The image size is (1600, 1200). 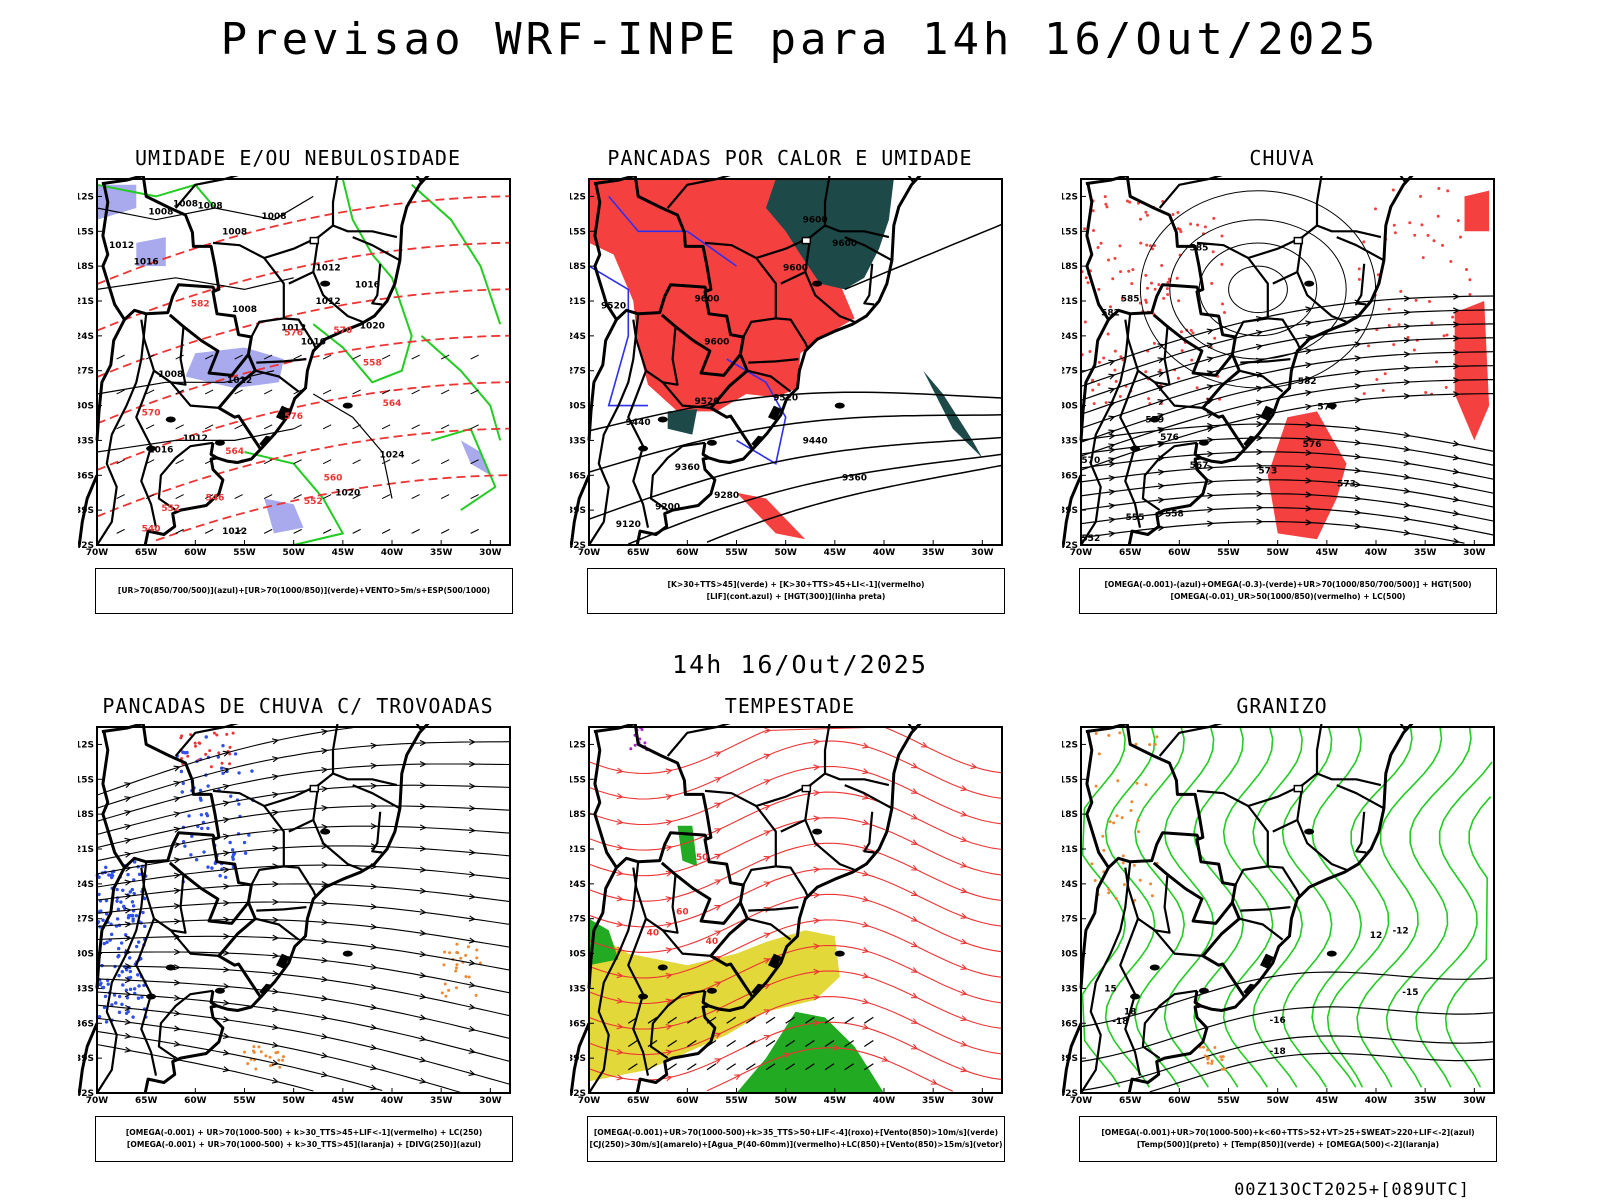 What do you see at coordinates (757, 989) in the screenshot?
I see `lagoon` at bounding box center [757, 989].